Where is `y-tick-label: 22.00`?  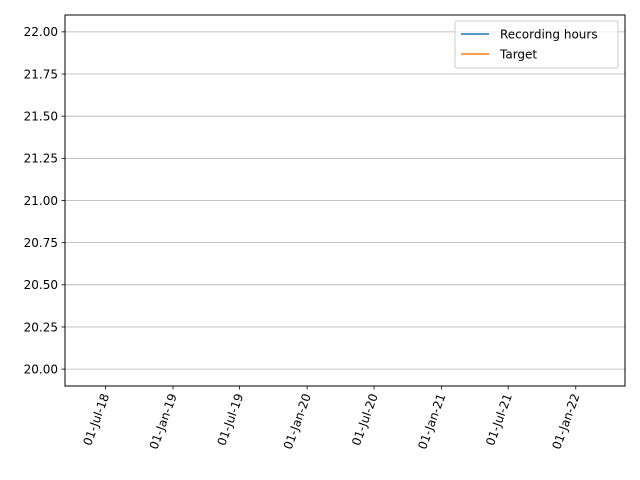
y-tick-label: 22.00 is located at coordinates (41, 32).